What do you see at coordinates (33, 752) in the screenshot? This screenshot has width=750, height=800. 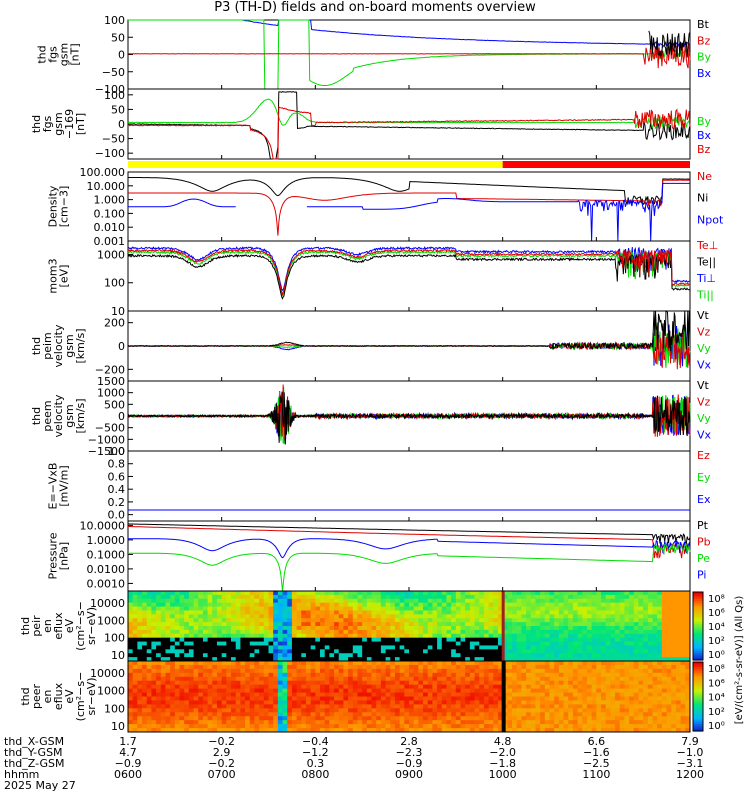 I see `x-row-label: thd_Y-GSM` at bounding box center [33, 752].